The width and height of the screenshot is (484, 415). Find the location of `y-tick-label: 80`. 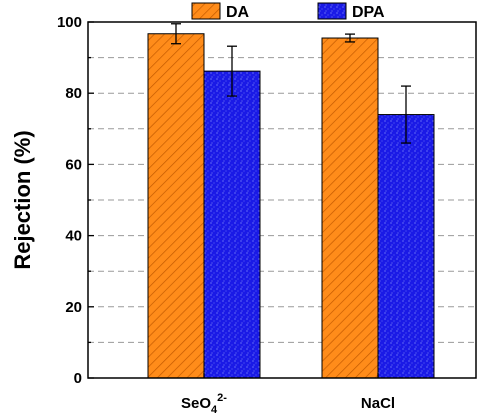

y-tick-label: 80 is located at coordinates (73, 93).